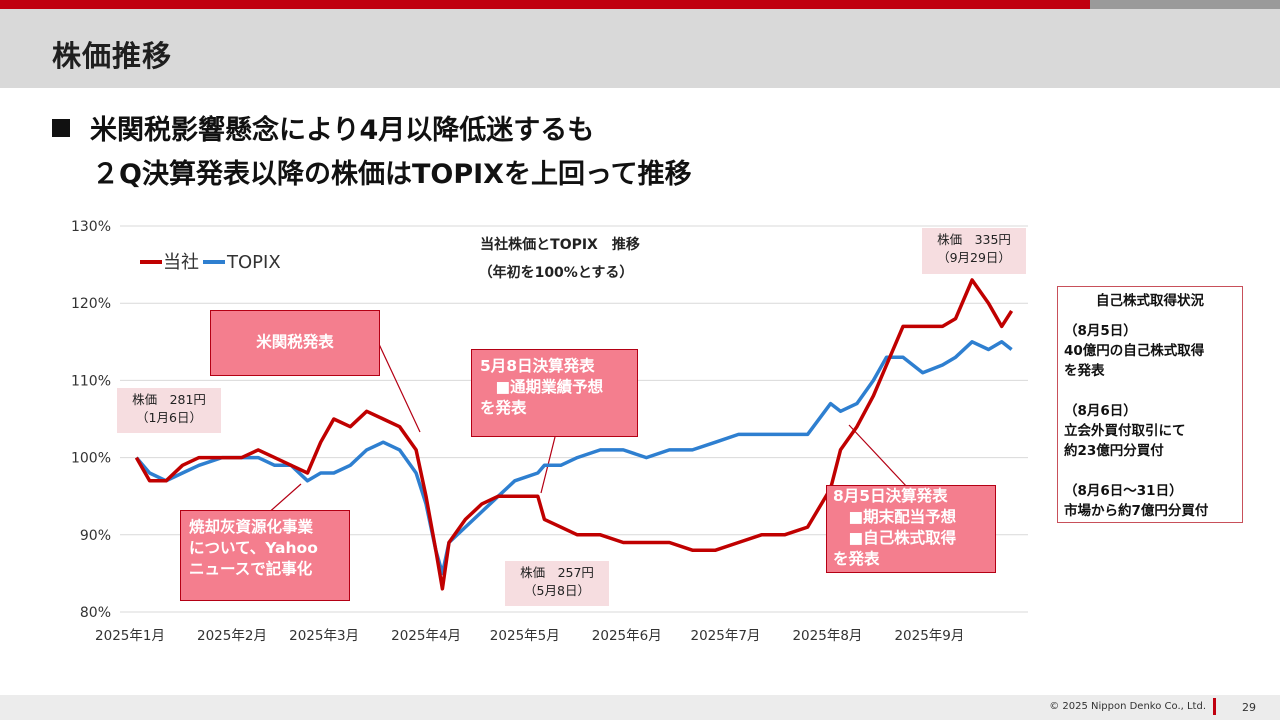  I want to click on top-accent-bar-gray, so click(1185, 4).